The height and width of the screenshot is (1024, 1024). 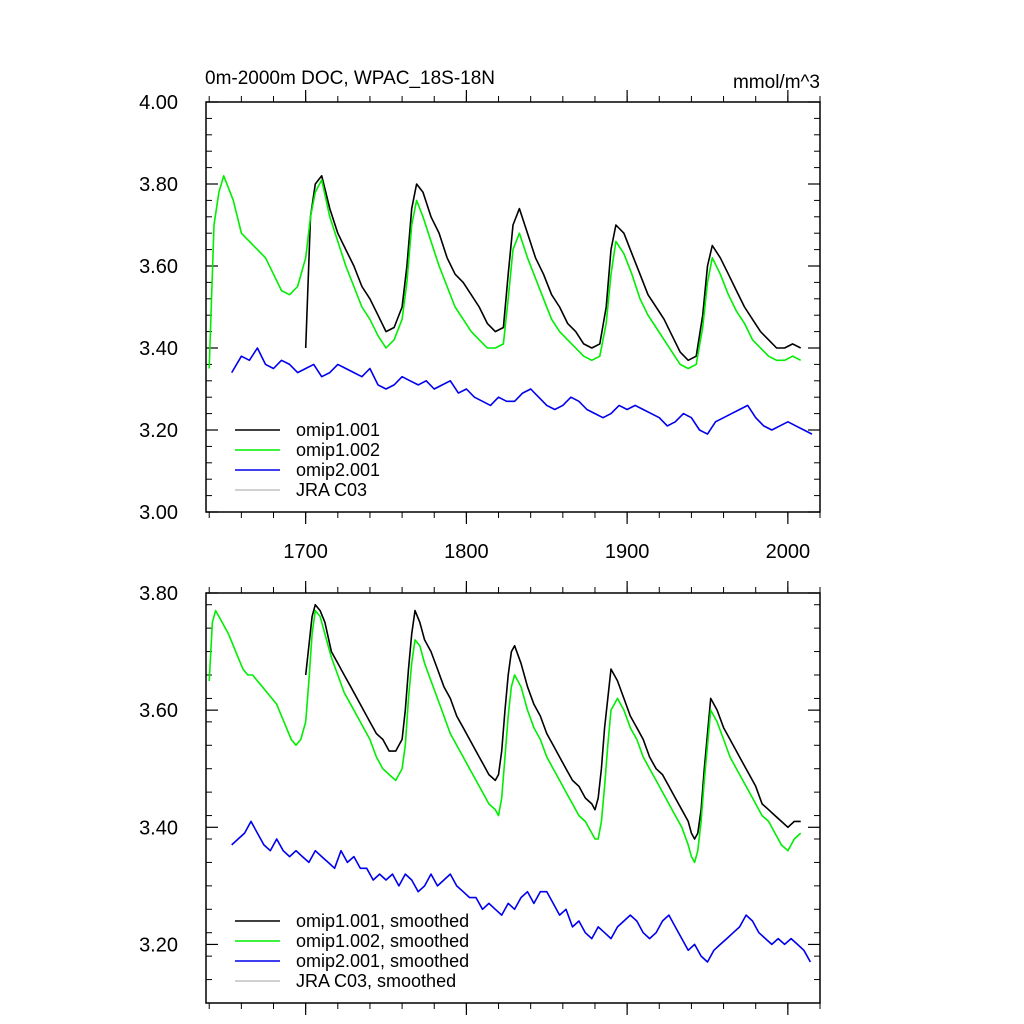 What do you see at coordinates (776, 82) in the screenshot?
I see `chart-units: mmol/m^3` at bounding box center [776, 82].